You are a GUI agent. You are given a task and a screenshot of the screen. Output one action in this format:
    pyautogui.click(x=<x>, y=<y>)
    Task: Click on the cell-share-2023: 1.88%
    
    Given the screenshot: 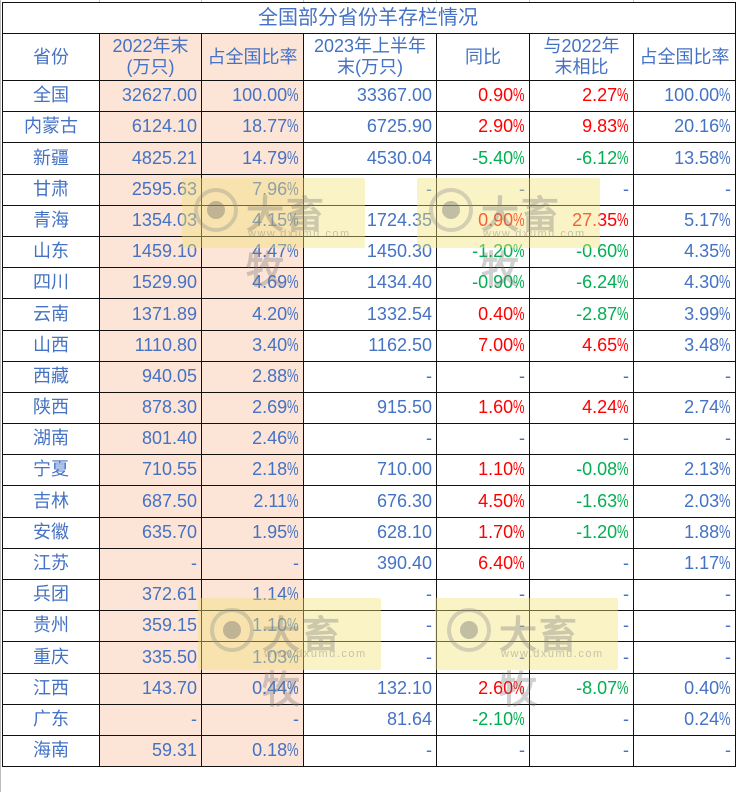 What is the action you would take?
    pyautogui.click(x=684, y=532)
    